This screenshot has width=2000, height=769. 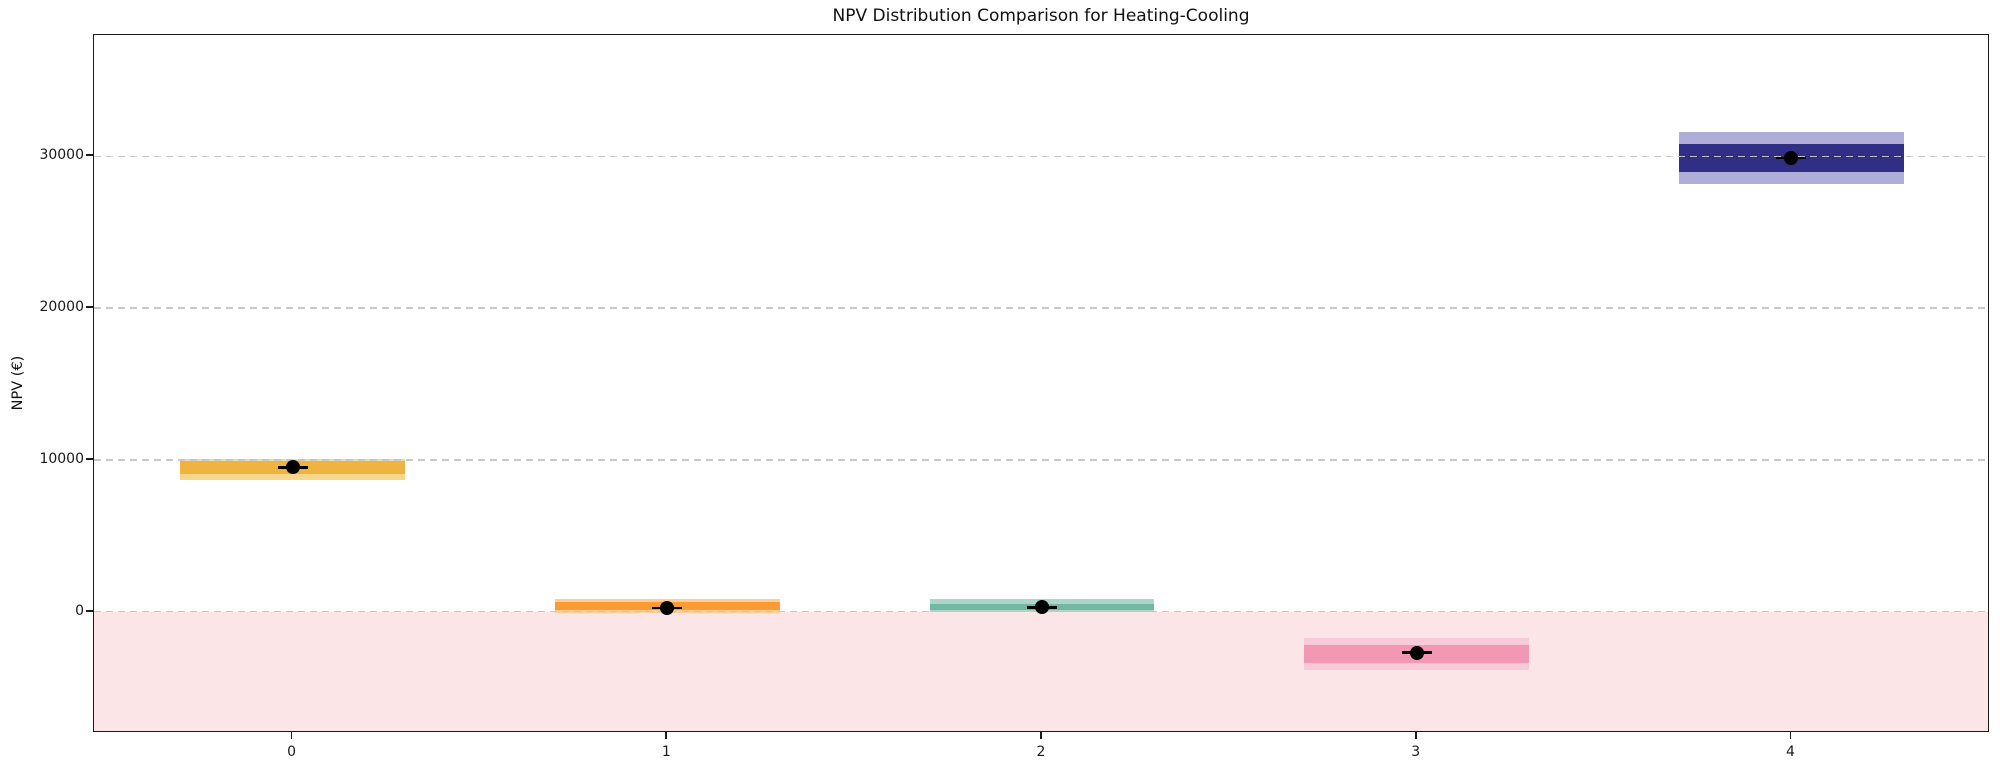 What do you see at coordinates (61, 155) in the screenshot?
I see `y-tick-label: 30000` at bounding box center [61, 155].